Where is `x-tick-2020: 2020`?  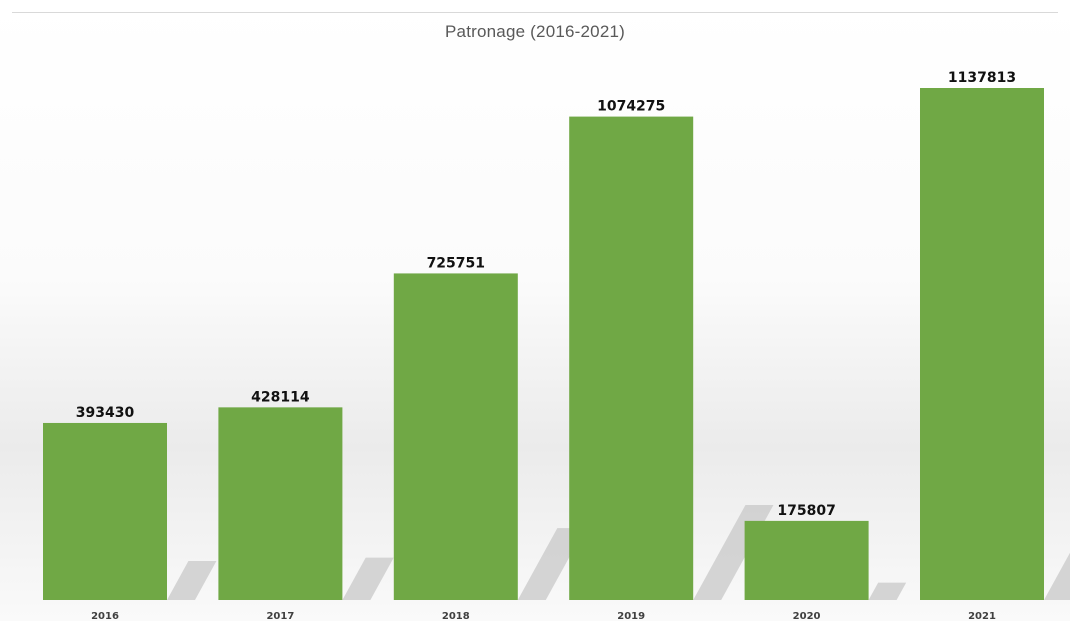 x-tick-2020: 2020 is located at coordinates (807, 616).